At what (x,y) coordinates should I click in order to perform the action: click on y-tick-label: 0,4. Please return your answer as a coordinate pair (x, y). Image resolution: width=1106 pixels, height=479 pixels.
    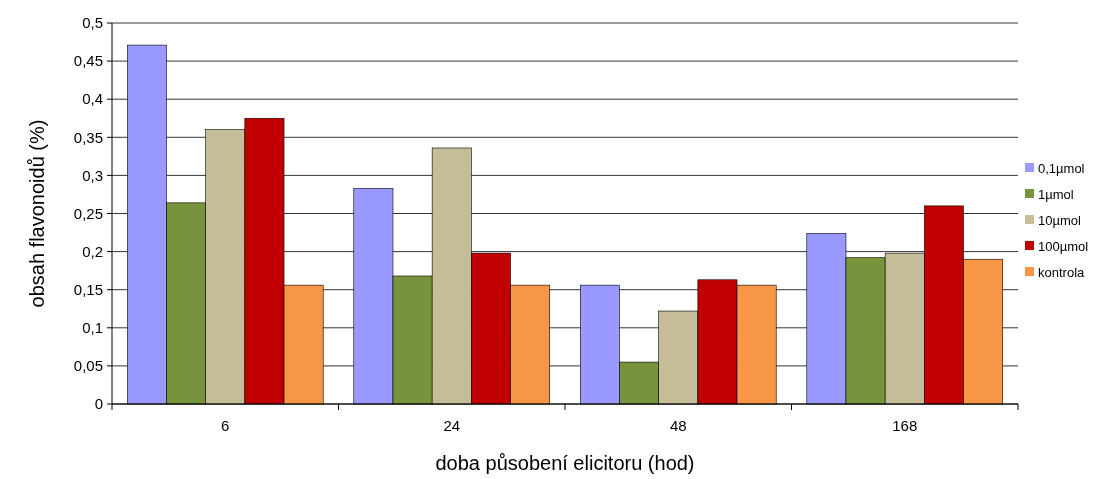
    Looking at the image, I should click on (92, 99).